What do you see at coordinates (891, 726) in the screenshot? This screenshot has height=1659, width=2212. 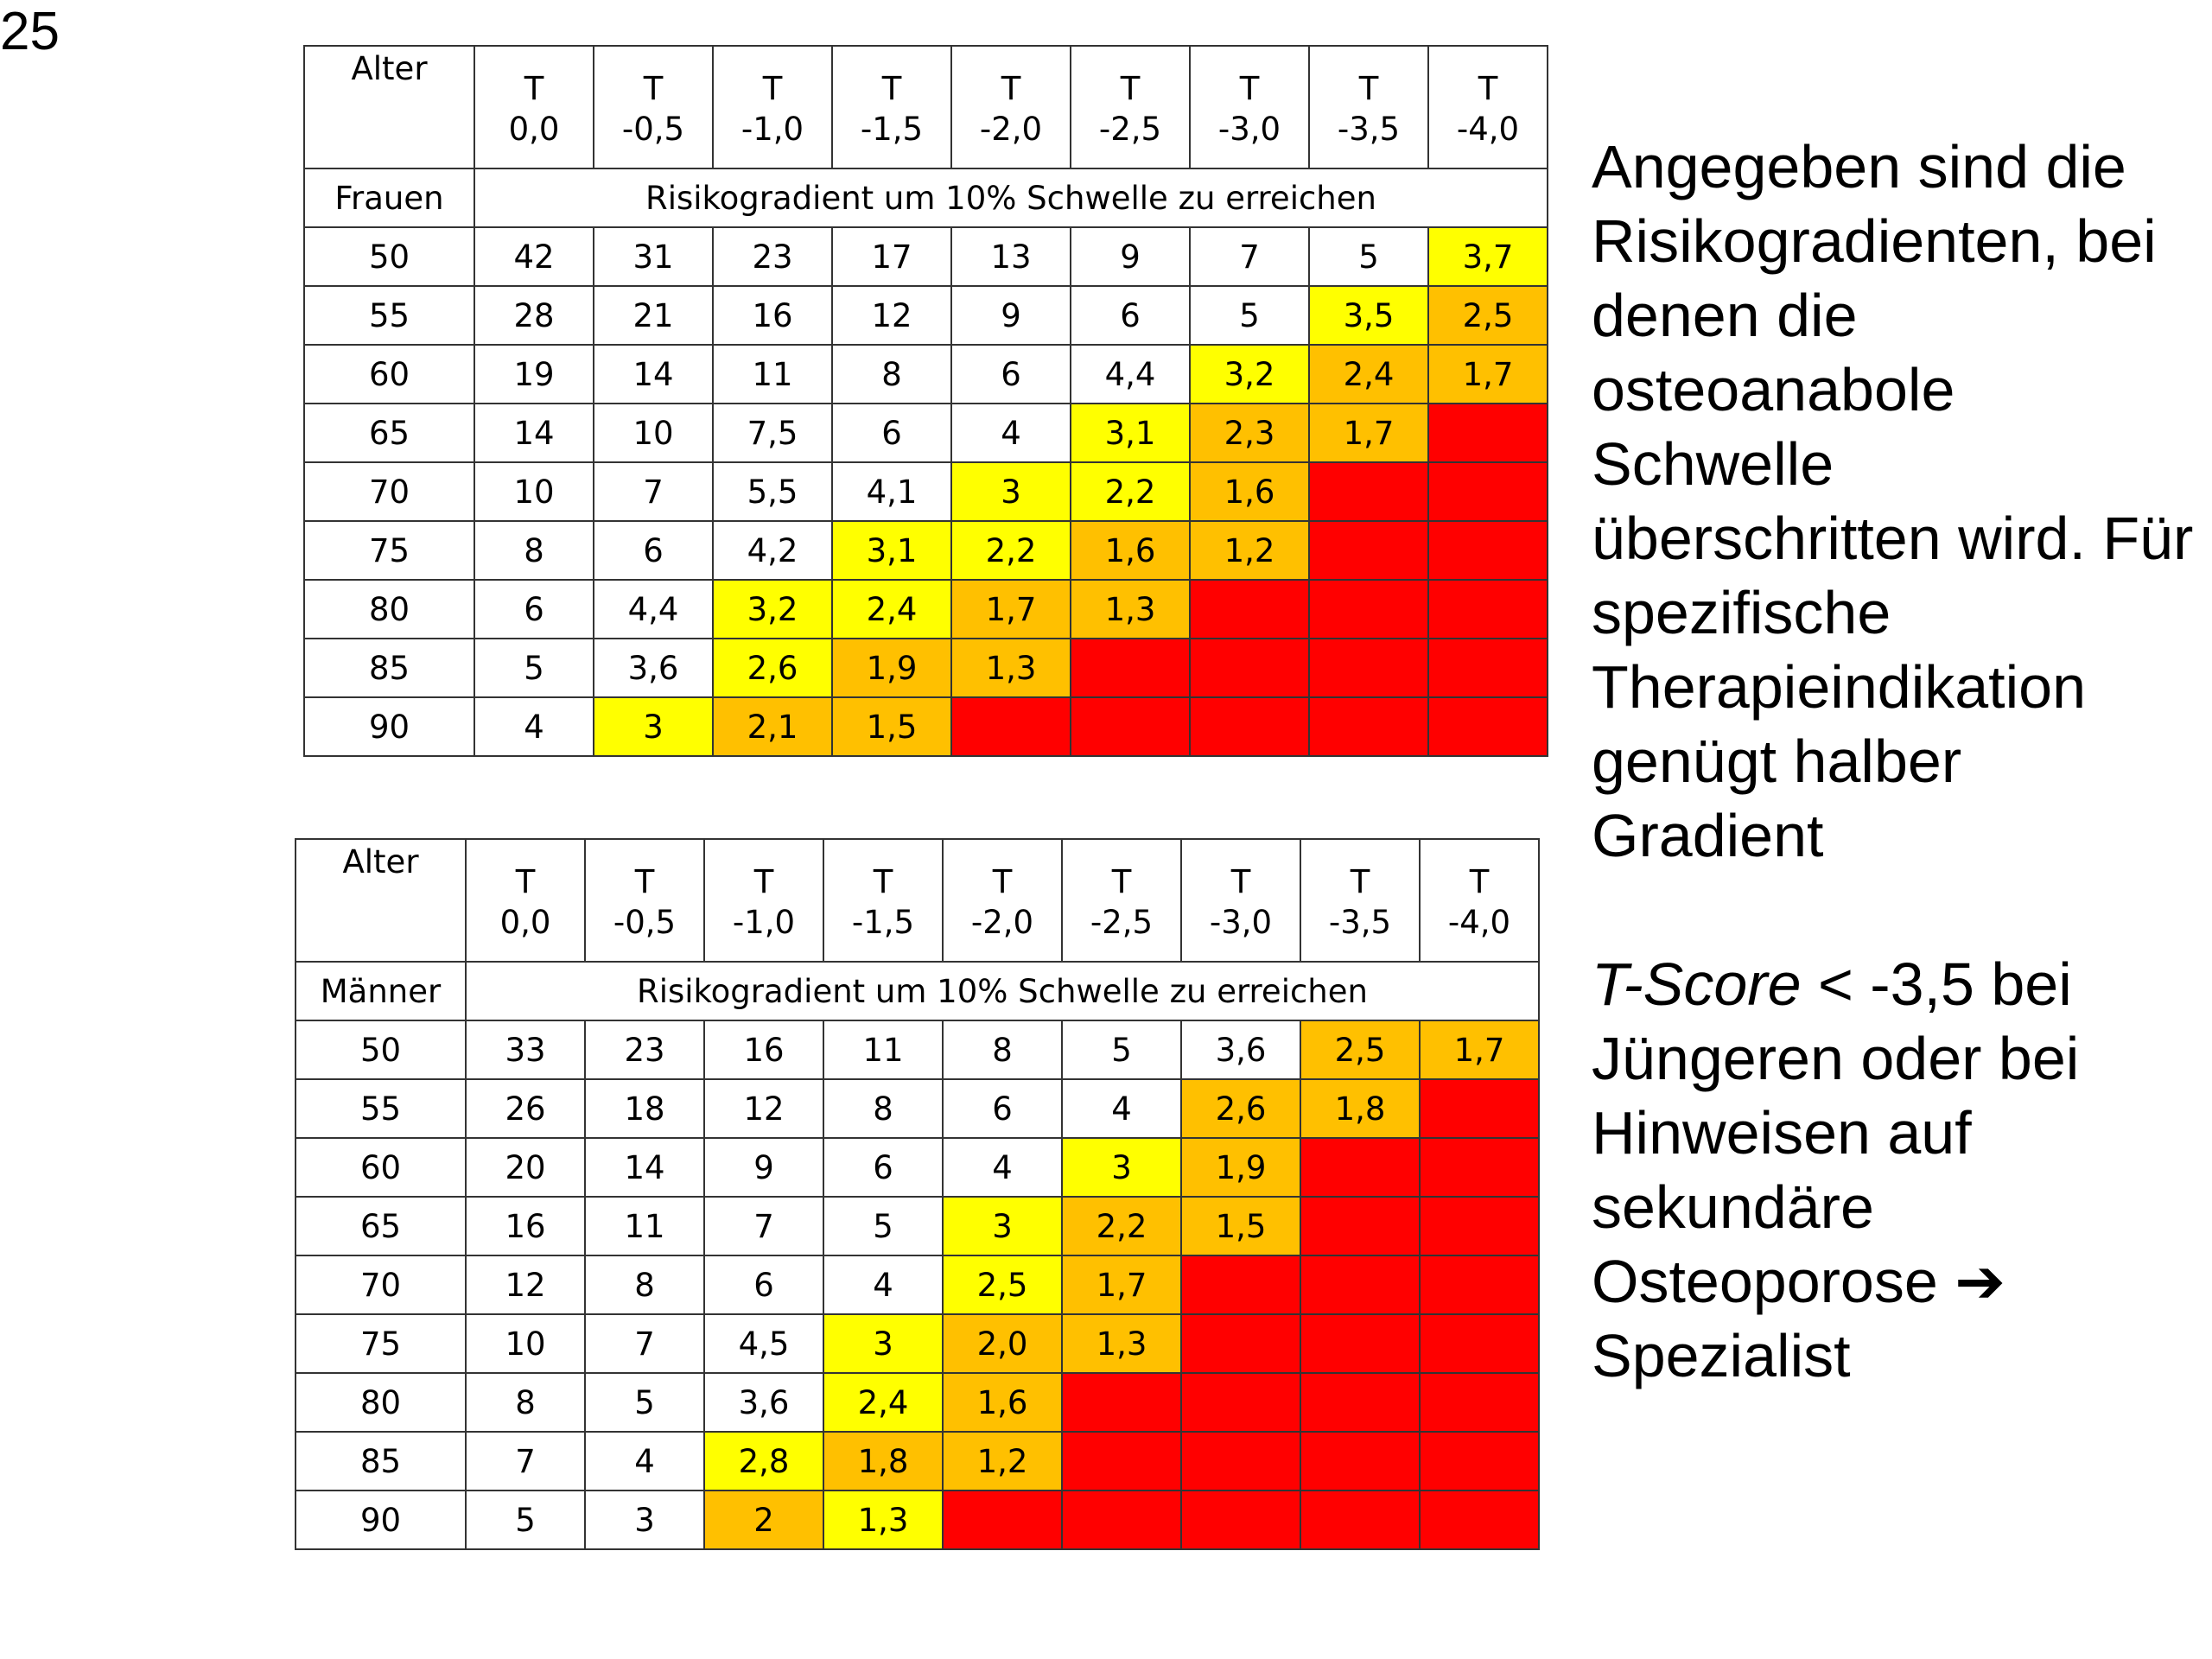 I see `gradient-cell: 1,5` at bounding box center [891, 726].